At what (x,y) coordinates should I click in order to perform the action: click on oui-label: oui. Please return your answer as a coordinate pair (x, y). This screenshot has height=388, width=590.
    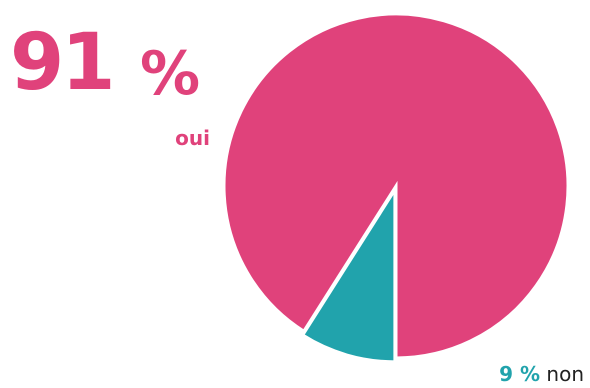
    Looking at the image, I should click on (192, 138).